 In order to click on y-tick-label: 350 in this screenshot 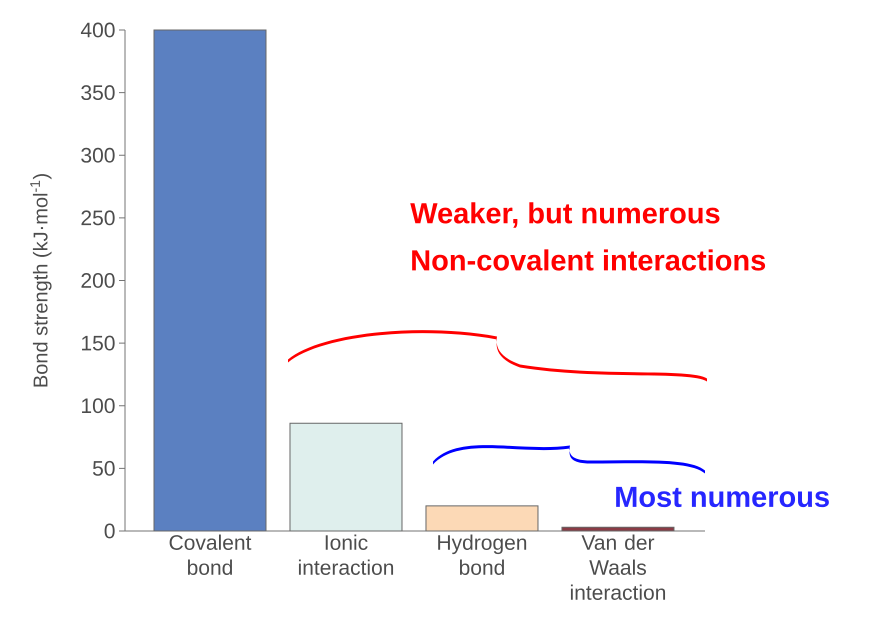, I will do `click(98, 92)`.